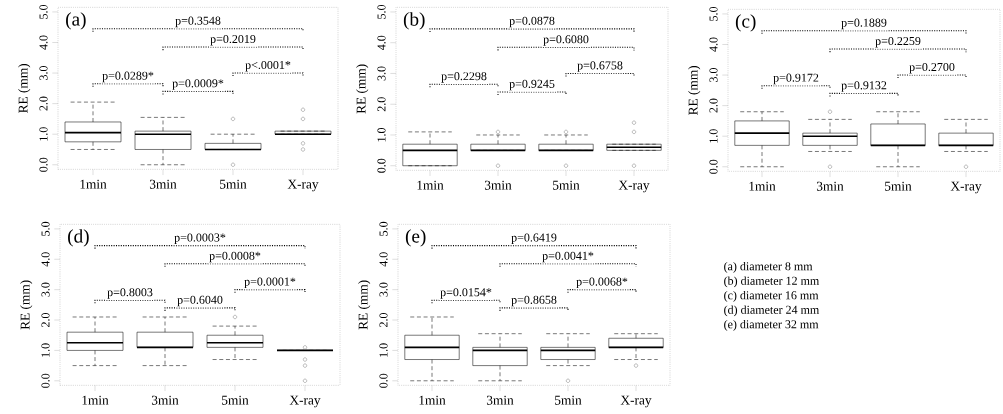 This screenshot has width=1003, height=414. I want to click on annotation: p<.0001*, so click(268, 66).